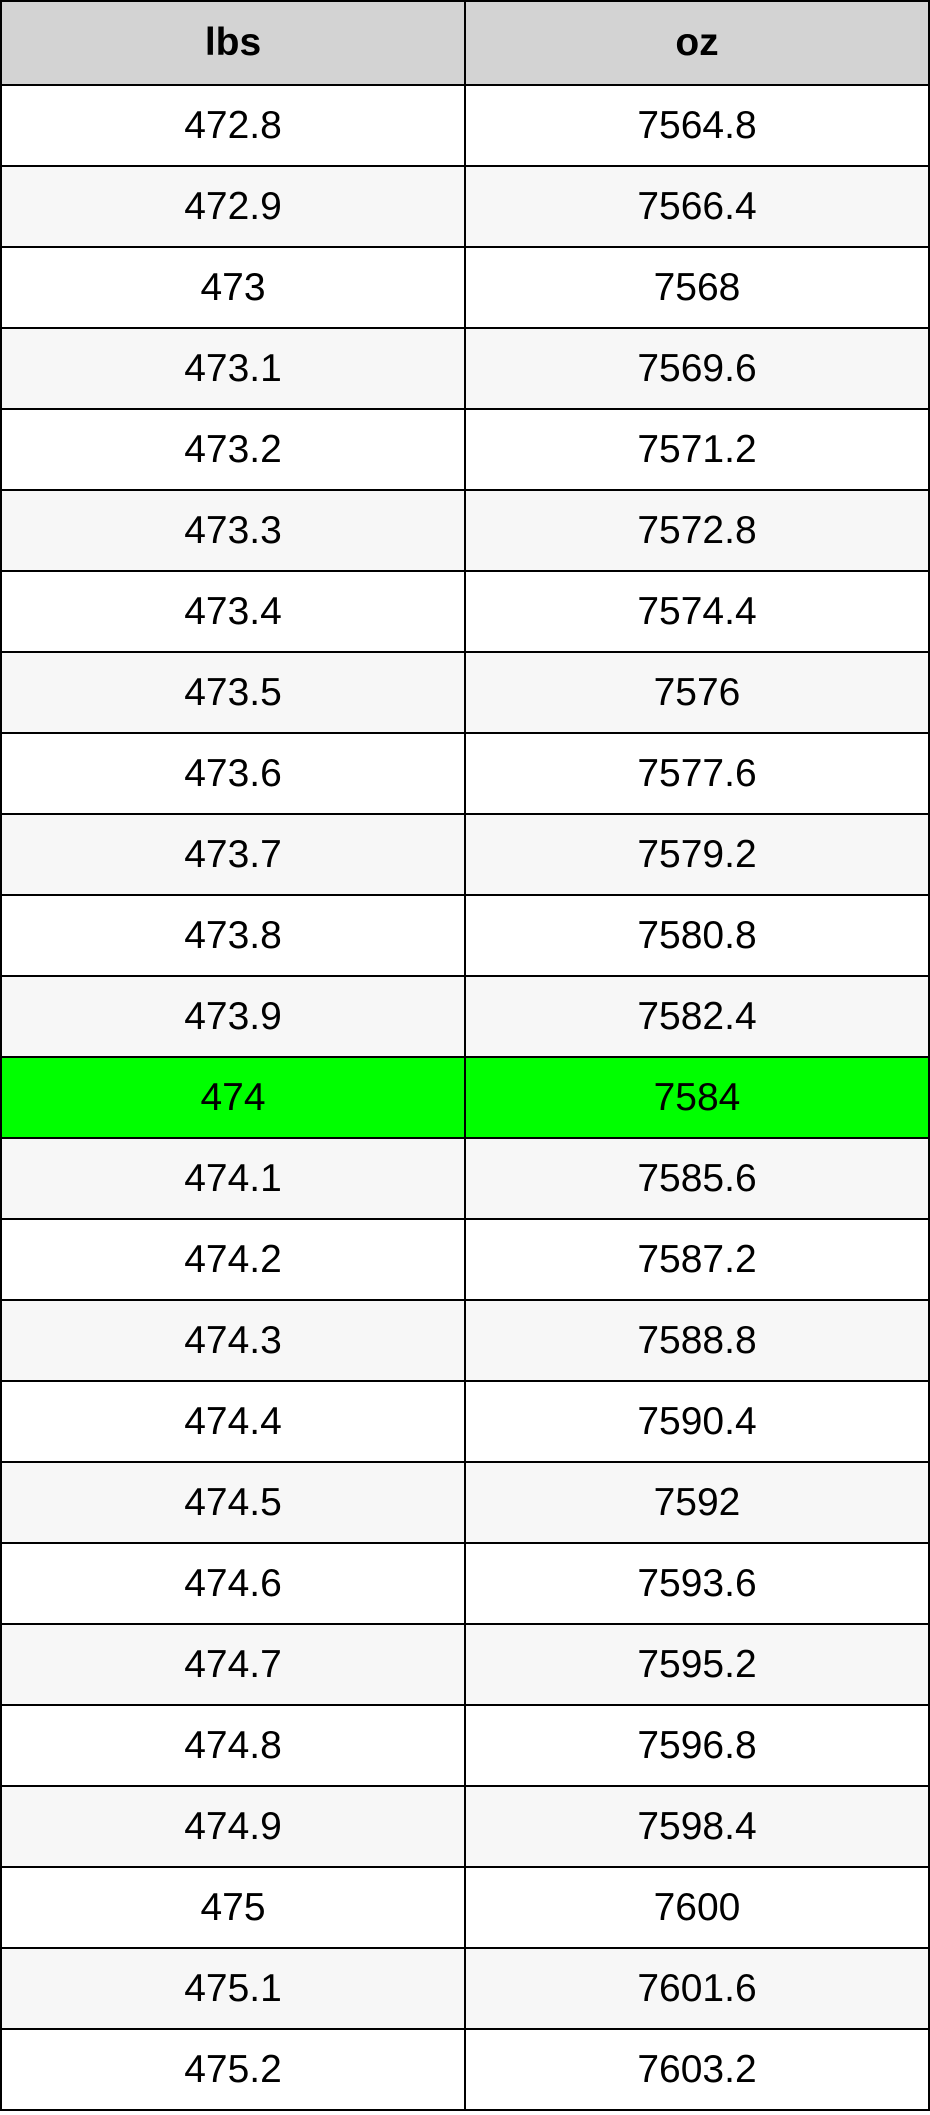 The width and height of the screenshot is (930, 2115). I want to click on table-cell: 7571.2, so click(698, 450).